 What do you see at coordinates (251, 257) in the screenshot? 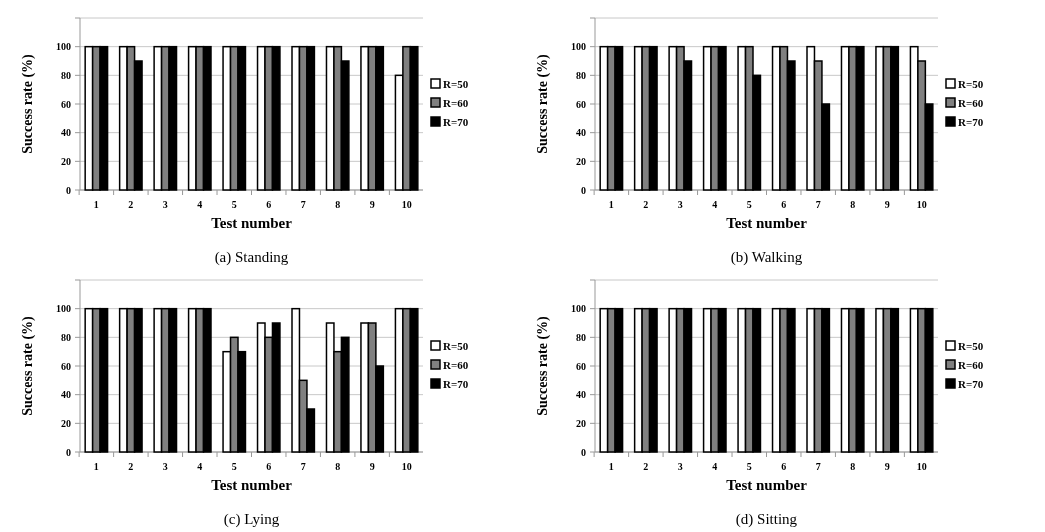
I see `text: (a) Standing` at bounding box center [251, 257].